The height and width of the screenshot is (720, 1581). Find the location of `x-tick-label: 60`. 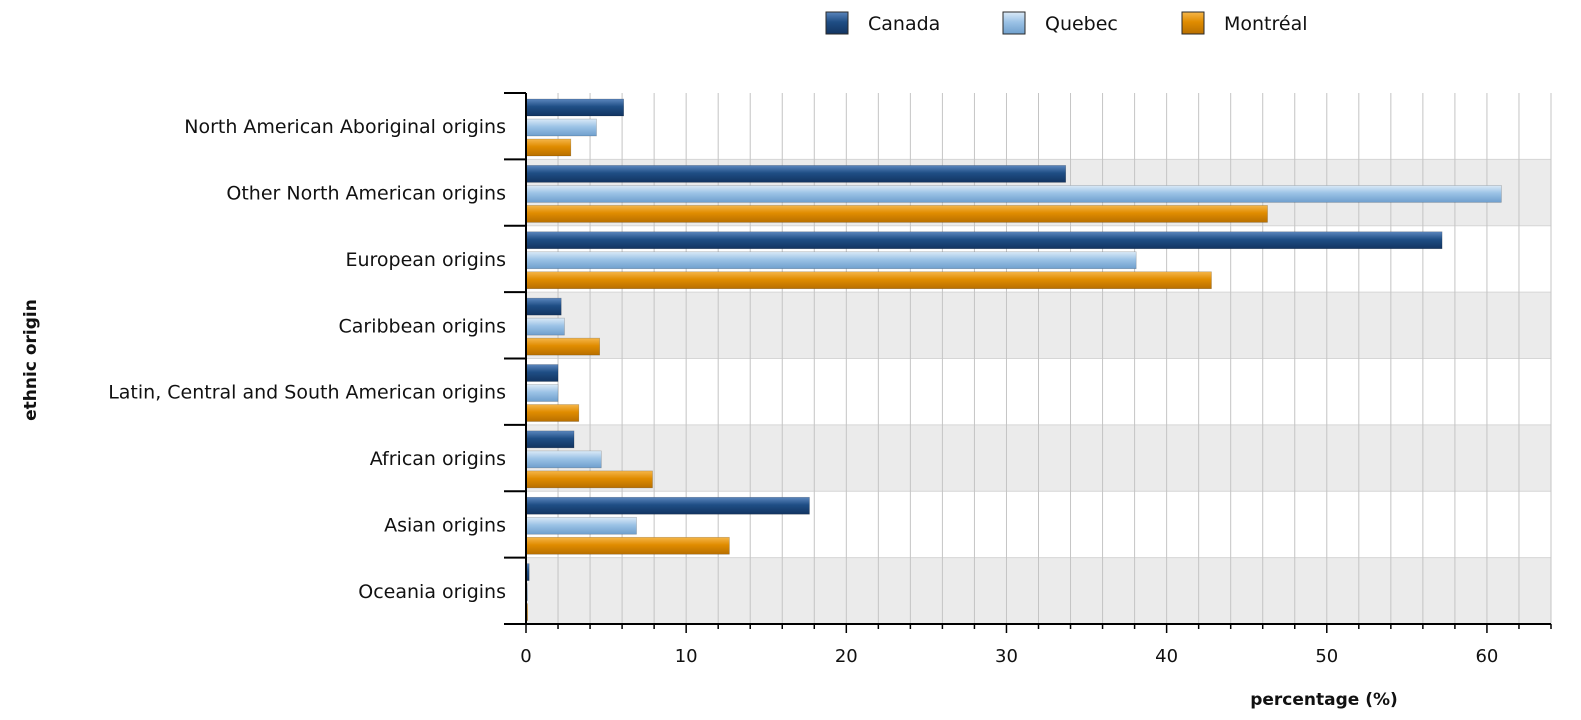

x-tick-label: 60 is located at coordinates (1486, 656).